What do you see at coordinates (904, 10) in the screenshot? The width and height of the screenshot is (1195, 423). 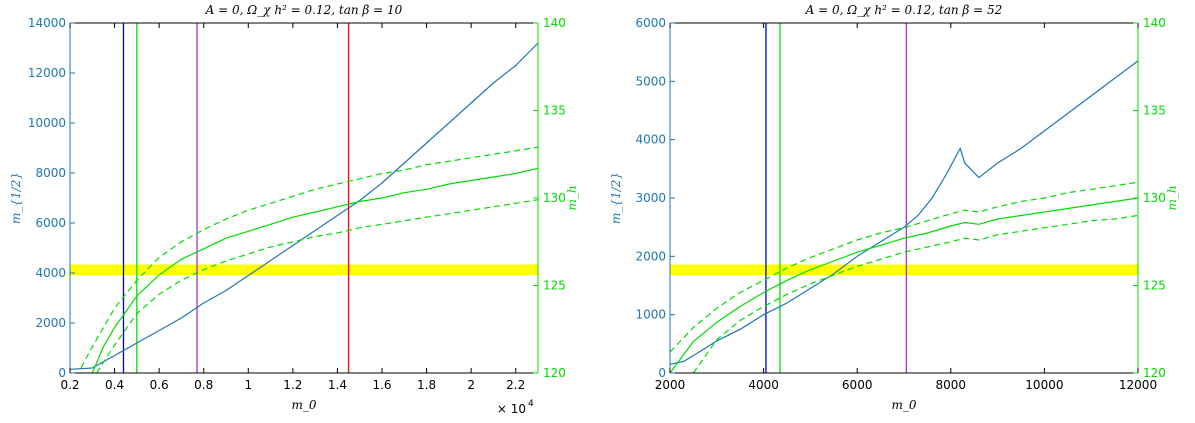 I see `chart-title: A = 0, Ω_χ h² = 0.12, tan β = 52` at bounding box center [904, 10].